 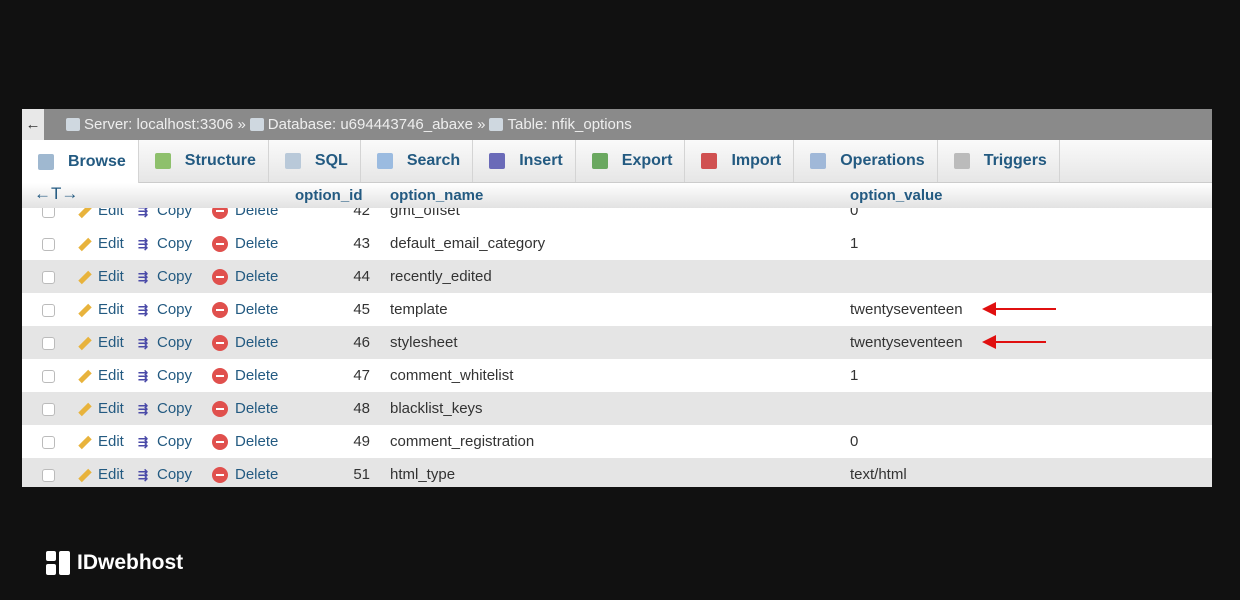 What do you see at coordinates (73, 124) in the screenshot?
I see `server-icon` at bounding box center [73, 124].